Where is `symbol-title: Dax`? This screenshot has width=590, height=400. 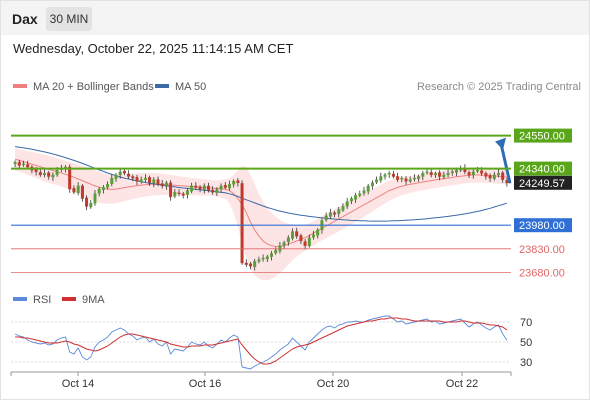
symbol-title: Dax is located at coordinates (25, 19).